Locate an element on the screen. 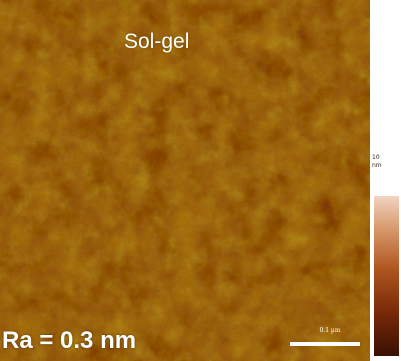 The width and height of the screenshot is (401, 361). roughness-label: Ra = 0.3 nm is located at coordinates (69, 340).